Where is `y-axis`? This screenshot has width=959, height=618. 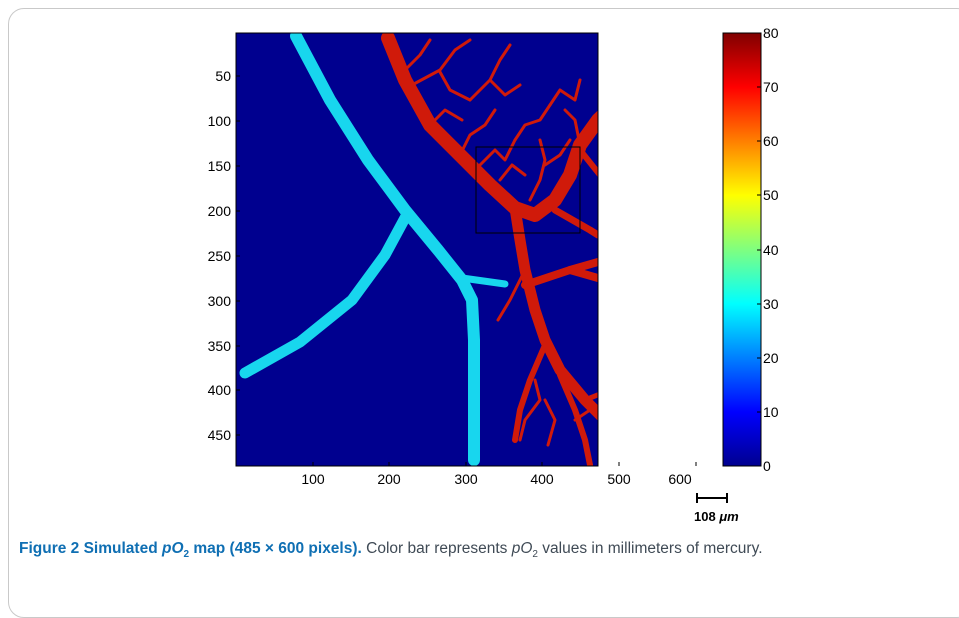 y-axis is located at coordinates (238, 255).